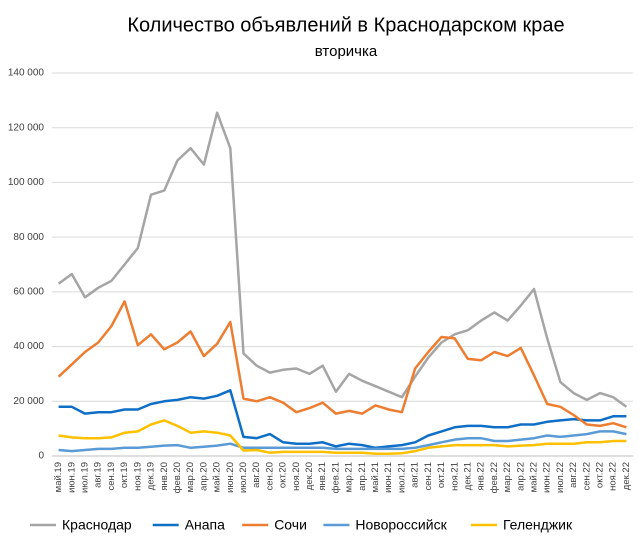  I want to click on x-tick-label: сен.19, so click(111, 476).